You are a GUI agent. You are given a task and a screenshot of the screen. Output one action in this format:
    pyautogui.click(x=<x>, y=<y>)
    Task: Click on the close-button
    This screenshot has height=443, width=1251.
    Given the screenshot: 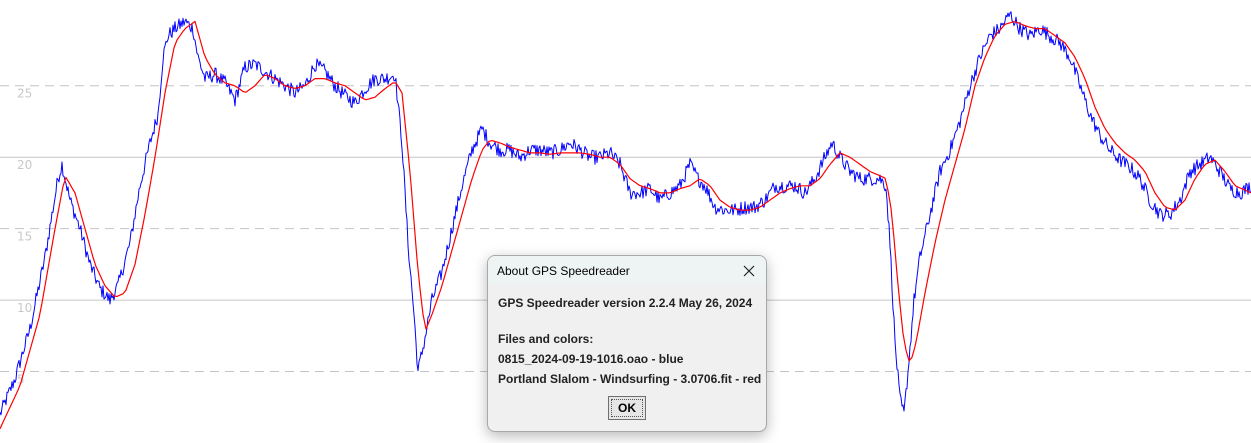 What is the action you would take?
    pyautogui.click(x=749, y=270)
    